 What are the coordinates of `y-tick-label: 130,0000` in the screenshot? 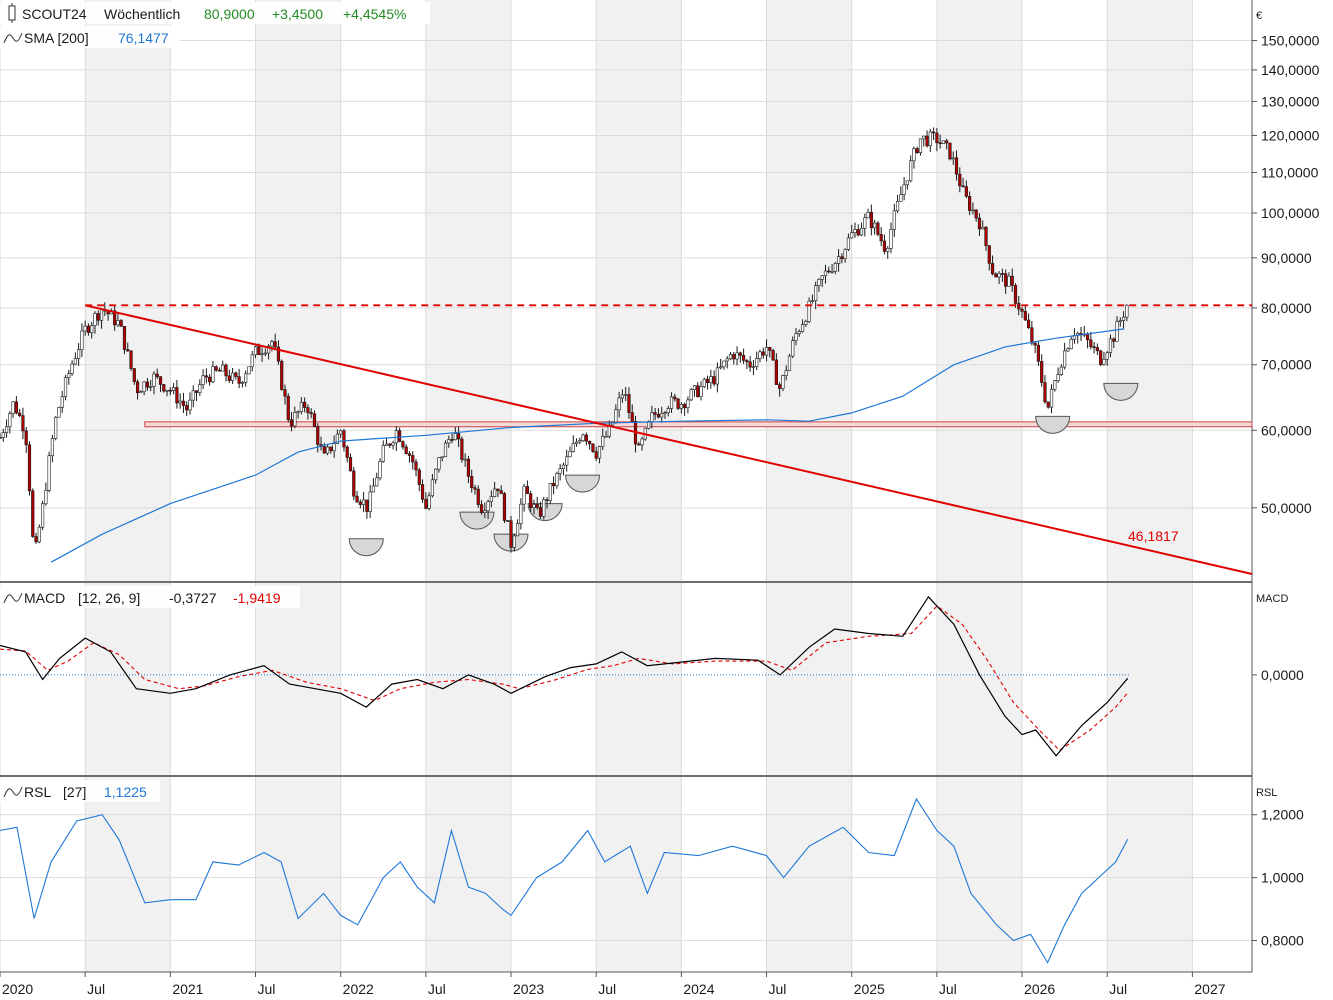 It's located at (1290, 101).